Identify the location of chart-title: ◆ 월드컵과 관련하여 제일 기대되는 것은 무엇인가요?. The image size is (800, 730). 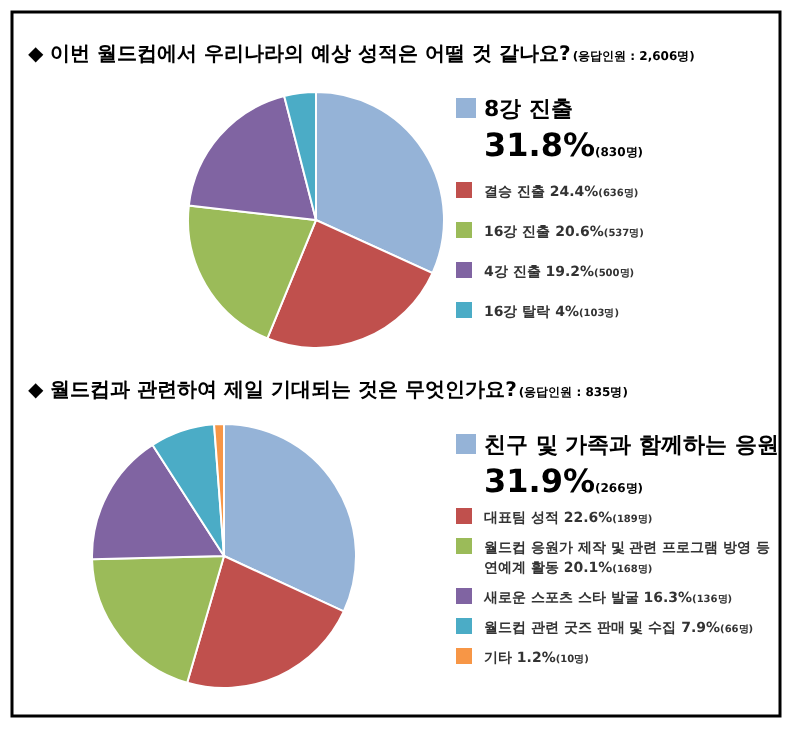
(273, 391).